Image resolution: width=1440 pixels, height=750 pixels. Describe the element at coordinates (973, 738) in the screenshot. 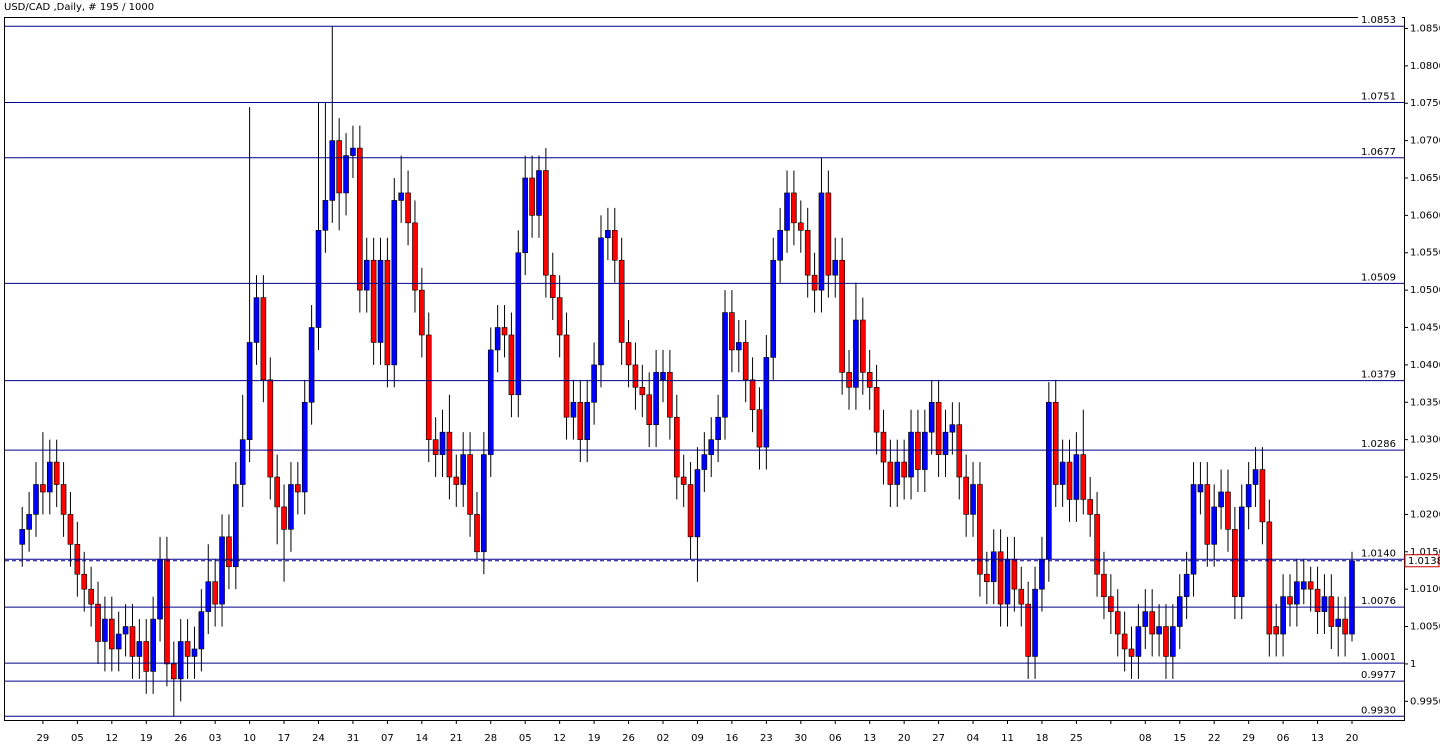

I see `x-tick-label: 04` at that location.